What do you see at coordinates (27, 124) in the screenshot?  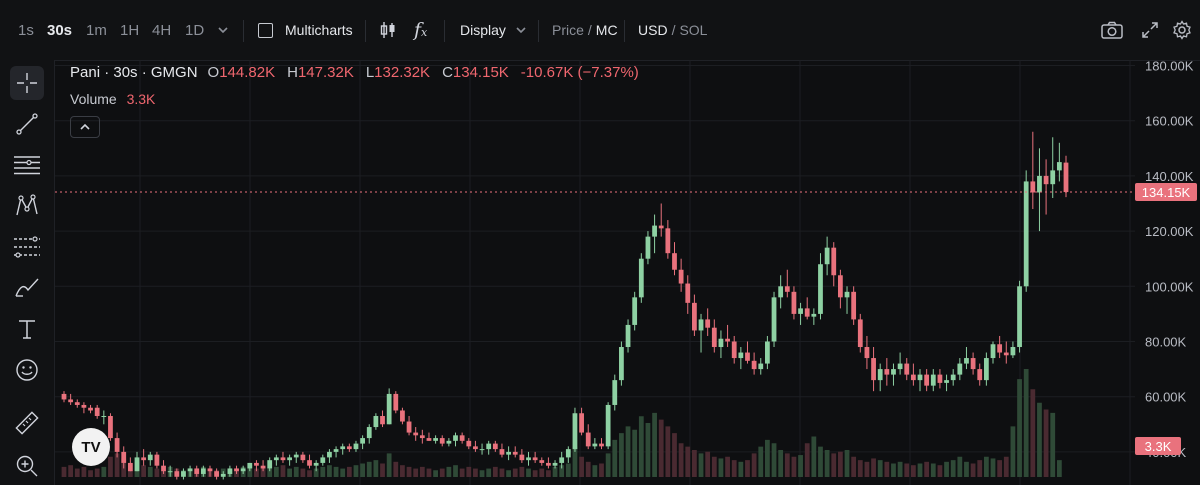 I see `trend-line-tool` at bounding box center [27, 124].